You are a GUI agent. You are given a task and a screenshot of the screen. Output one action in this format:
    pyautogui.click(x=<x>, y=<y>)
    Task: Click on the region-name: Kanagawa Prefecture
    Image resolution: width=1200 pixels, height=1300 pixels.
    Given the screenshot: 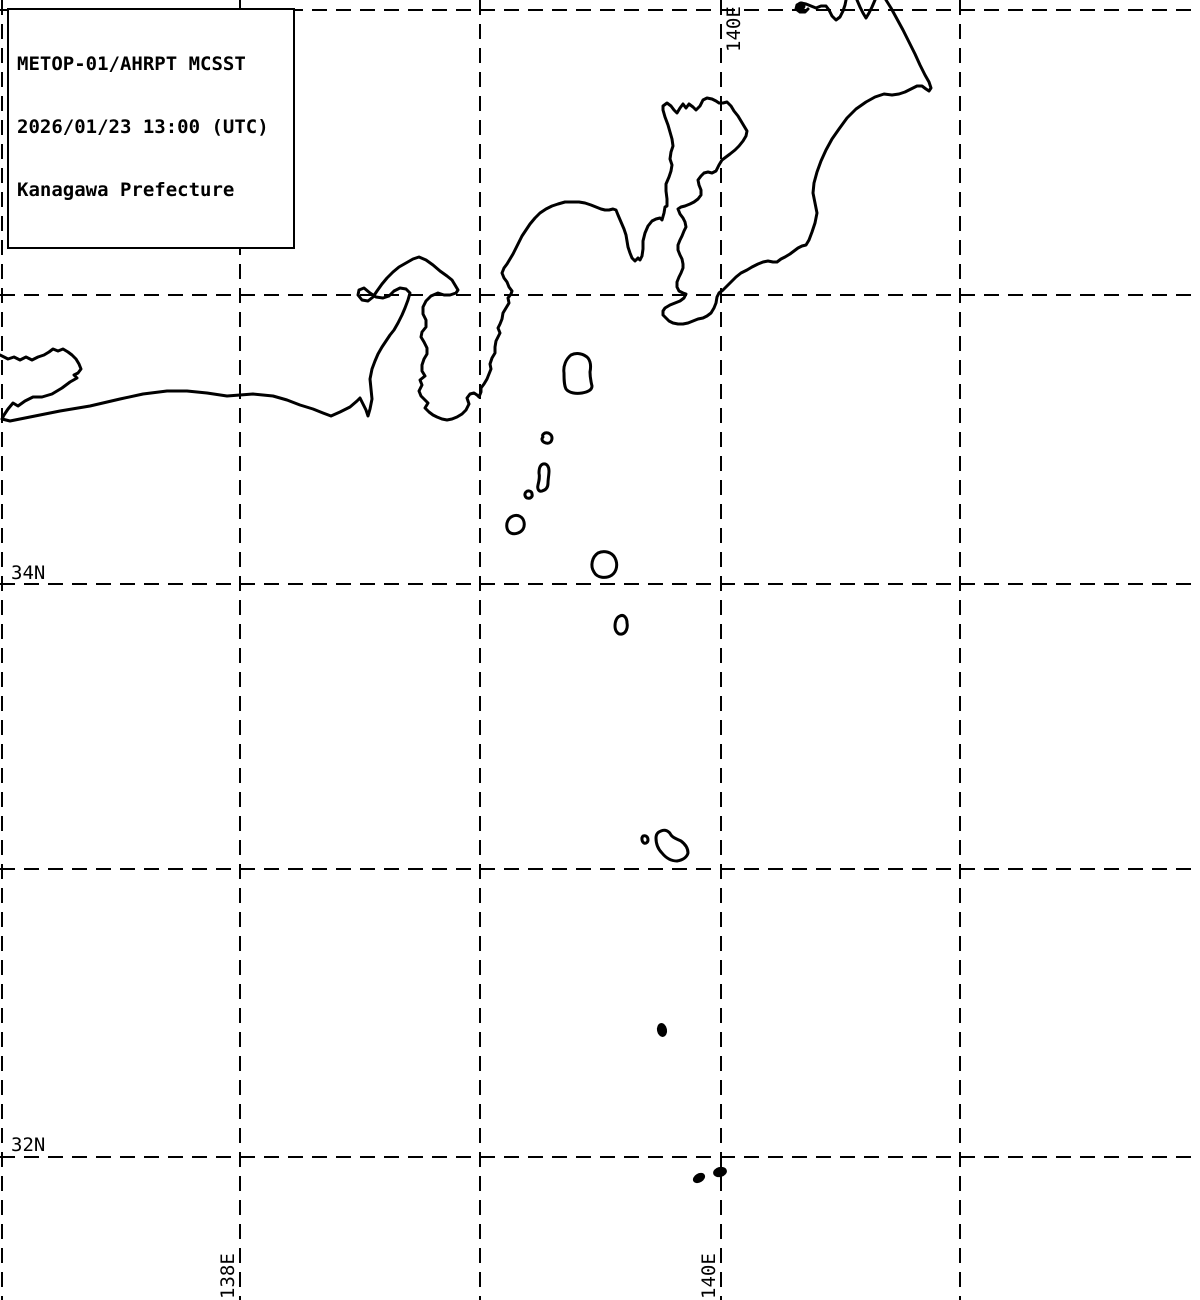 What is the action you would take?
    pyautogui.click(x=126, y=190)
    